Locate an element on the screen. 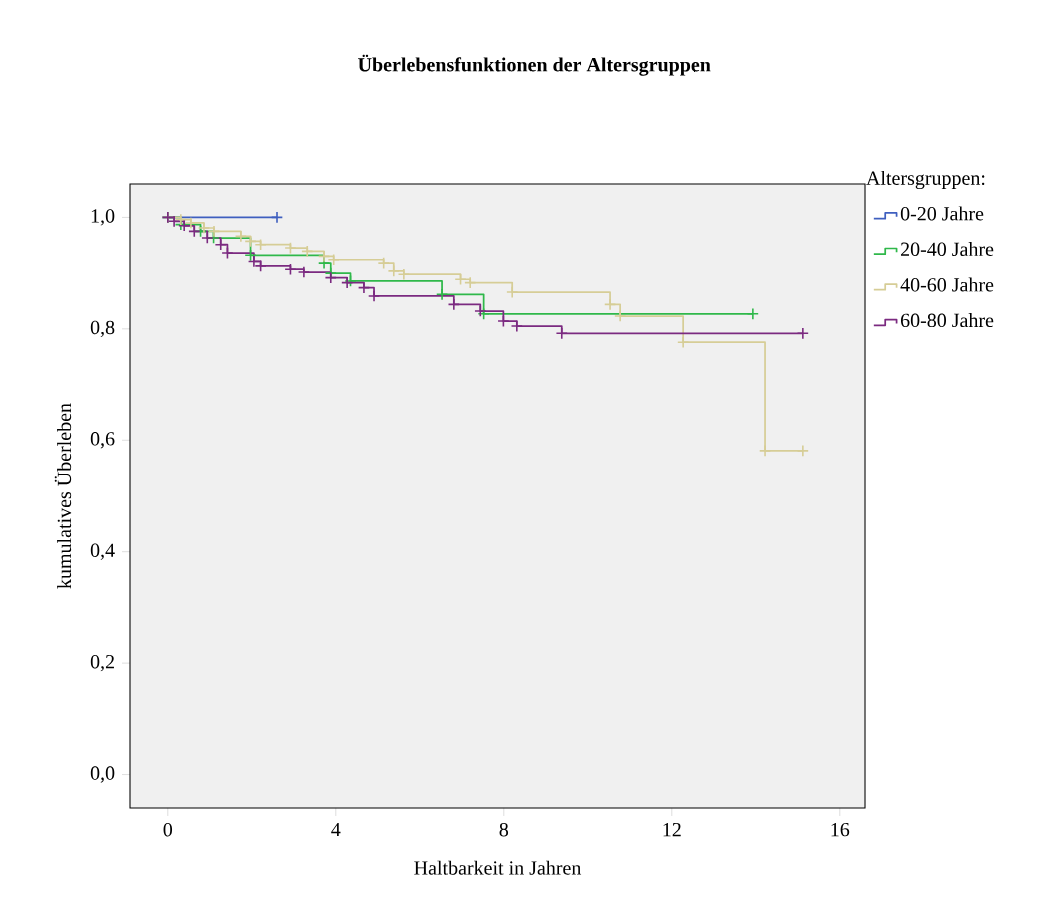 Image resolution: width=1060 pixels, height=905 pixels. x-axis-title: Haltbarkeit in Jahren is located at coordinates (498, 867).